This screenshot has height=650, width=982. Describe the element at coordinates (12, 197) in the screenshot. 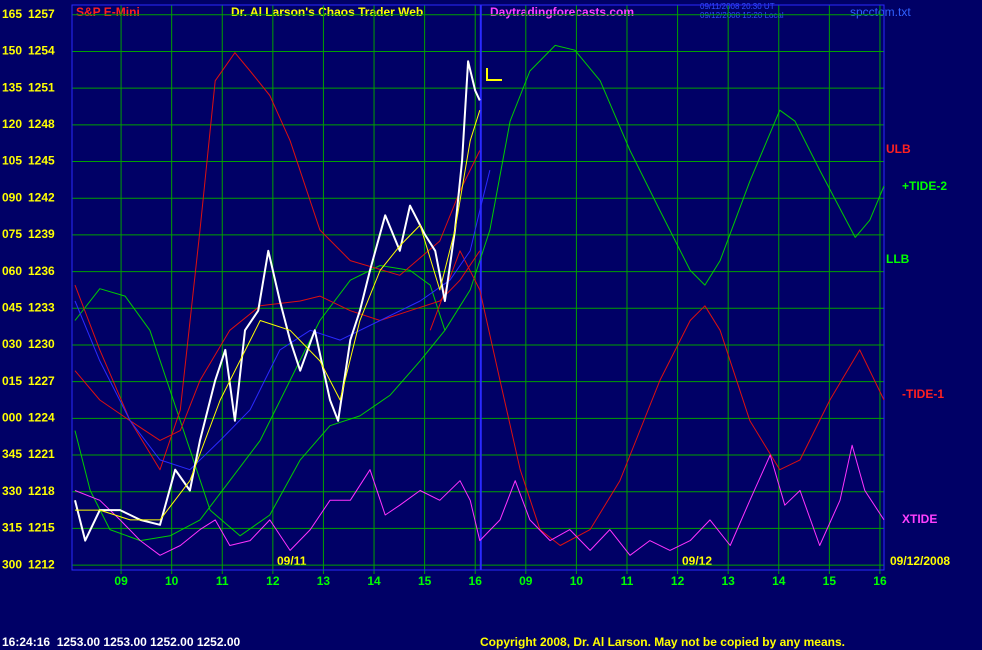

I see `angle-label: 090` at that location.